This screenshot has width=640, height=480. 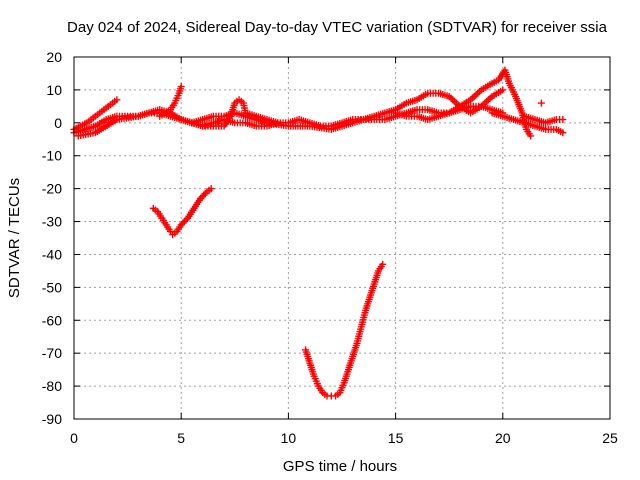 I want to click on y-tick-label: -80, so click(x=52, y=386).